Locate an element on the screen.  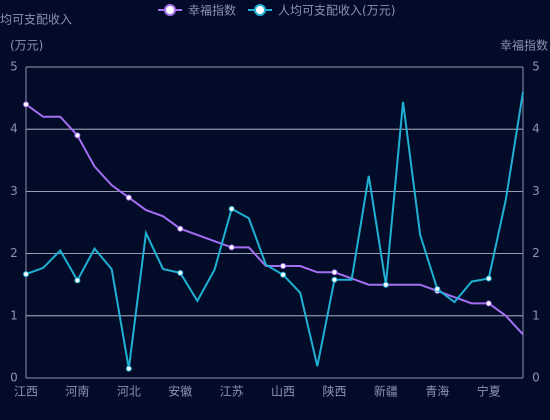
y-tick-label: 3 is located at coordinates (14, 191).